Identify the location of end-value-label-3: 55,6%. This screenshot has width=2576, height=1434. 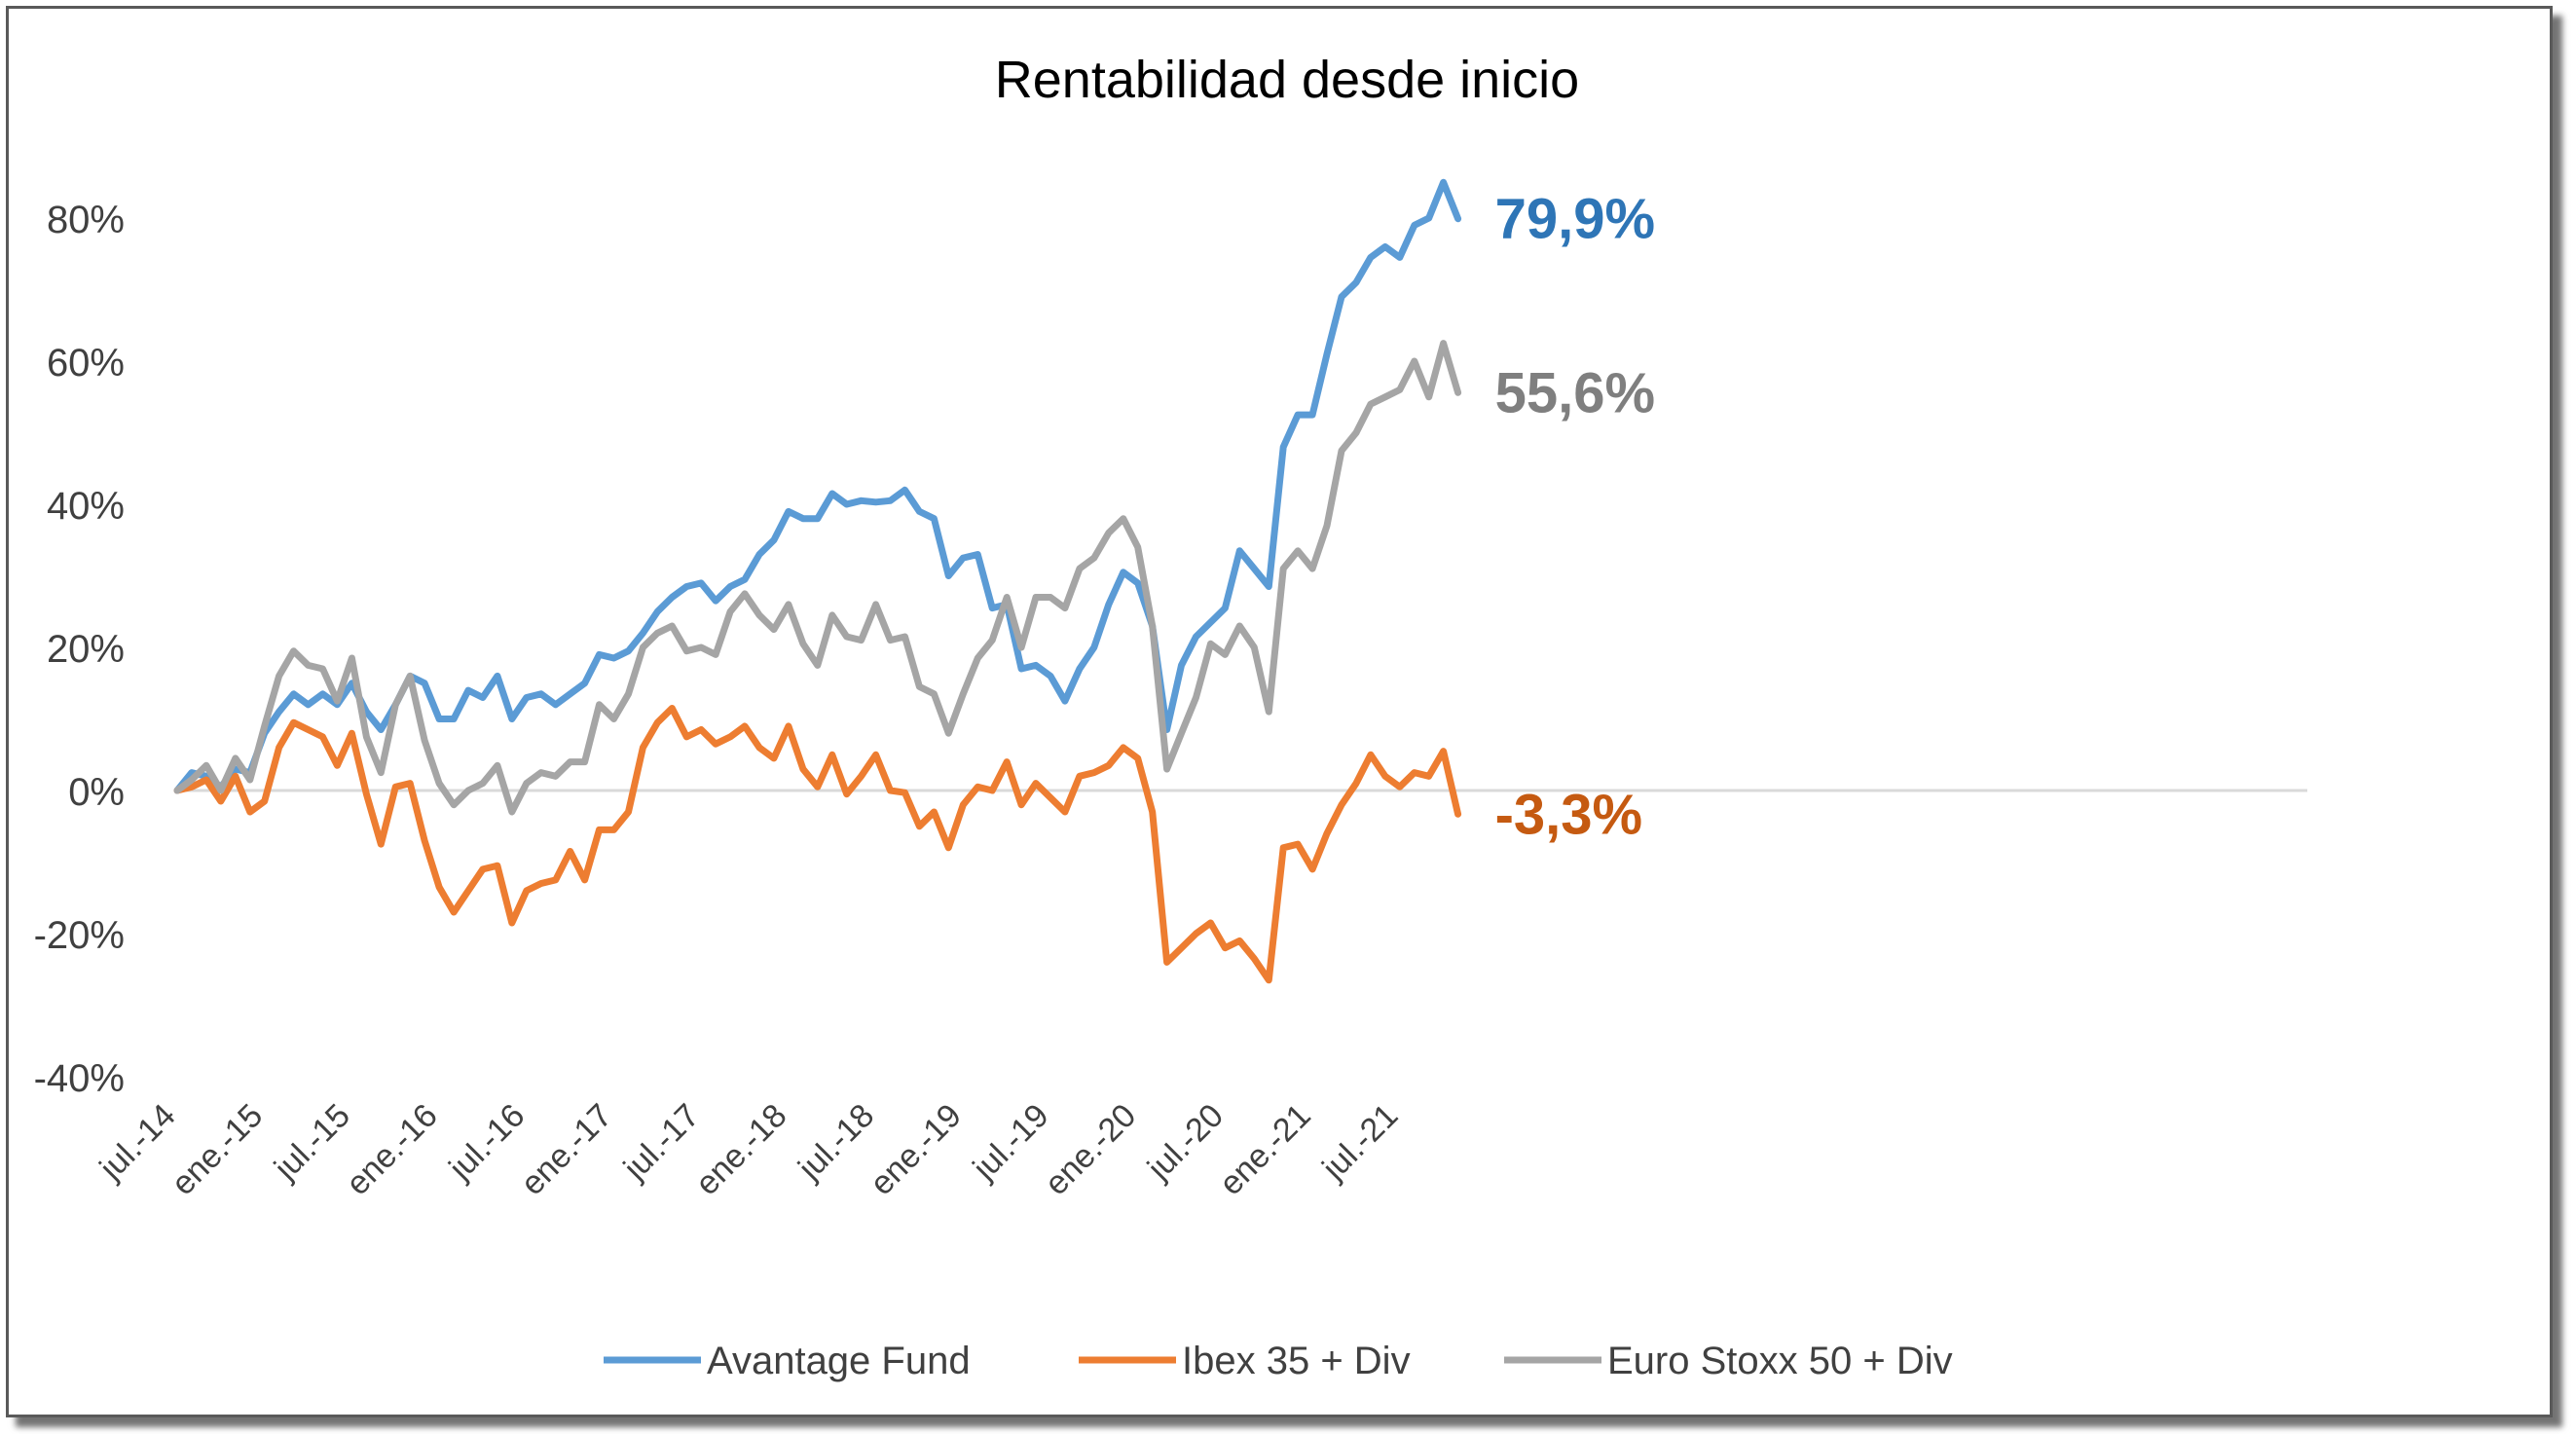
(1575, 392).